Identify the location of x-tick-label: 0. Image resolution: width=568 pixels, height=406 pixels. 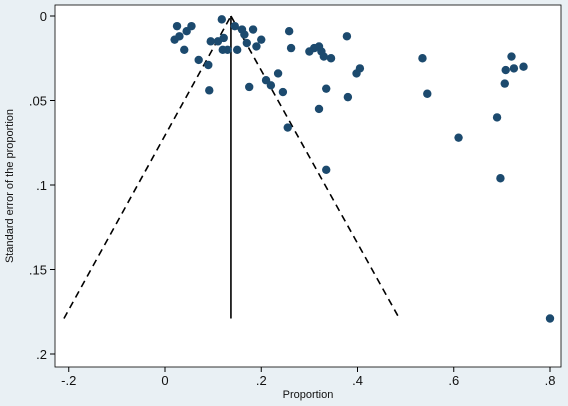
(164, 380).